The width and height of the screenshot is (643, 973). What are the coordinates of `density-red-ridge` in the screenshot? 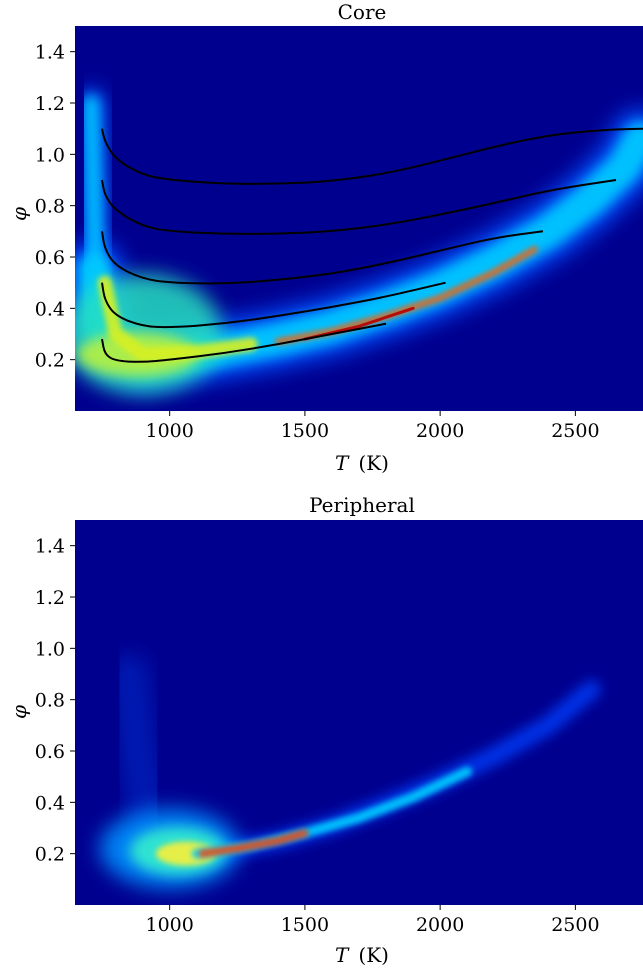 It's located at (253, 843).